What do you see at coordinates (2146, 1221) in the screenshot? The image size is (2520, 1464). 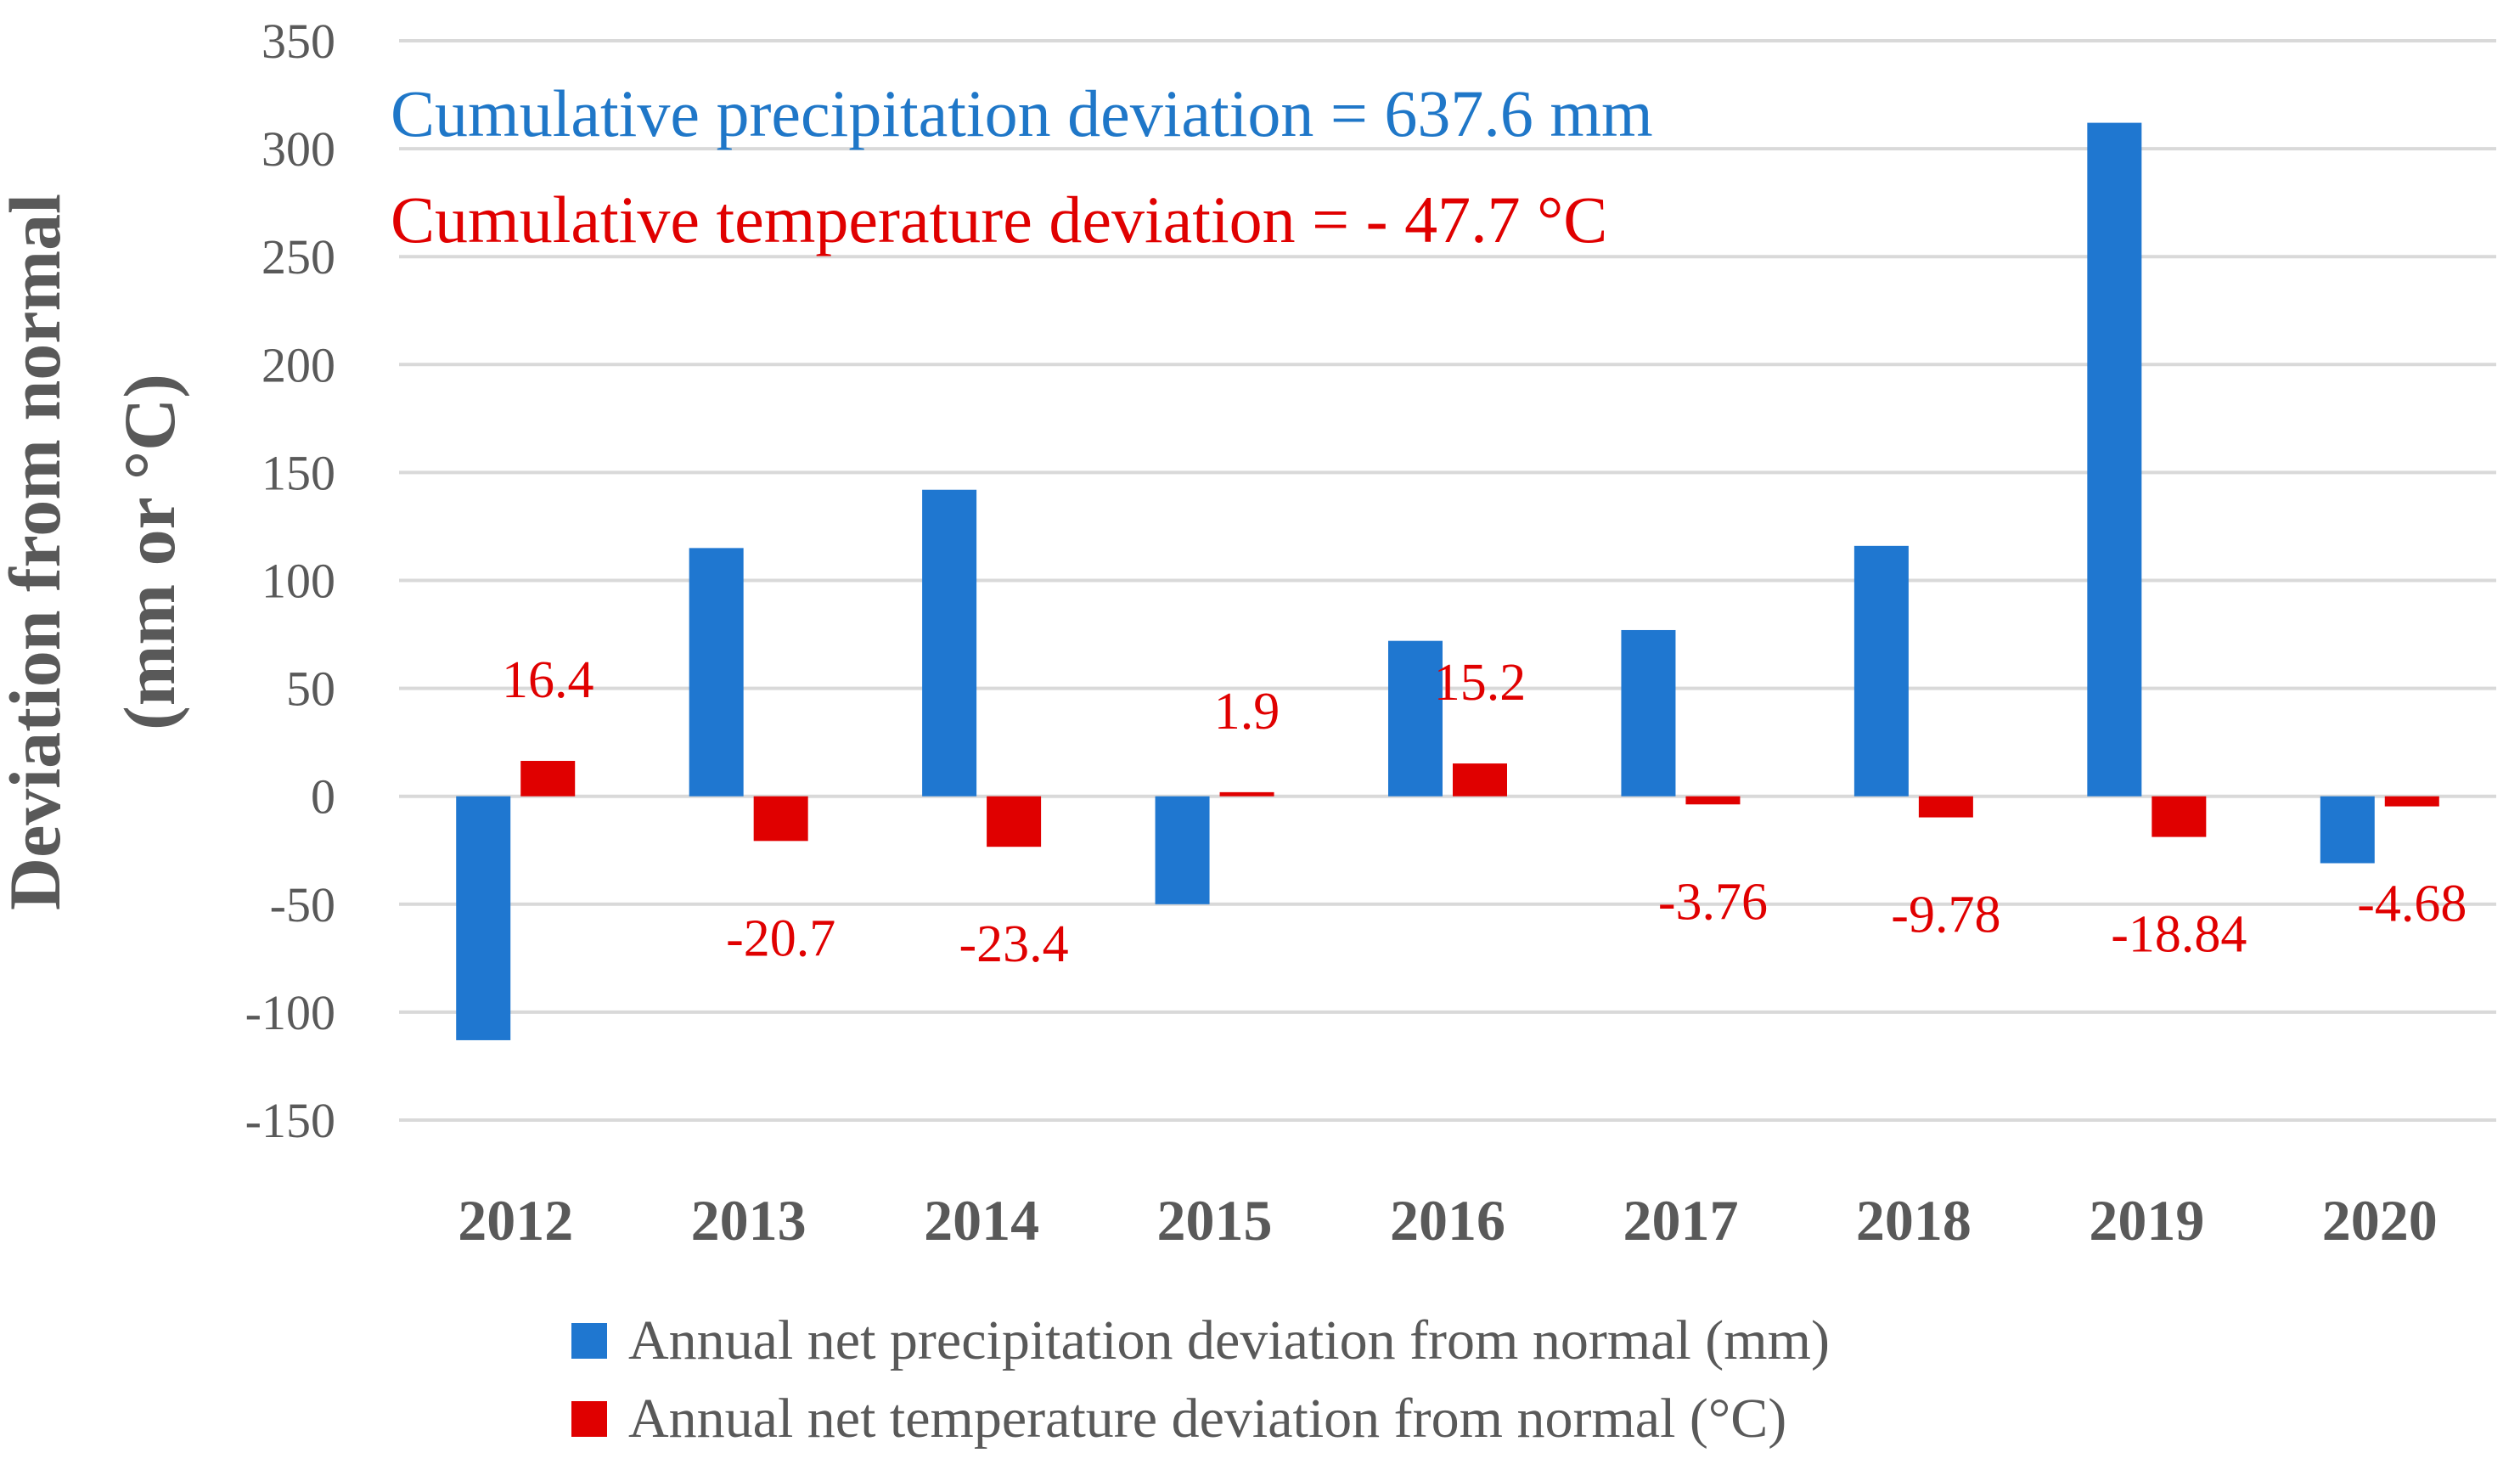 I see `x-category-label: 2019` at bounding box center [2146, 1221].